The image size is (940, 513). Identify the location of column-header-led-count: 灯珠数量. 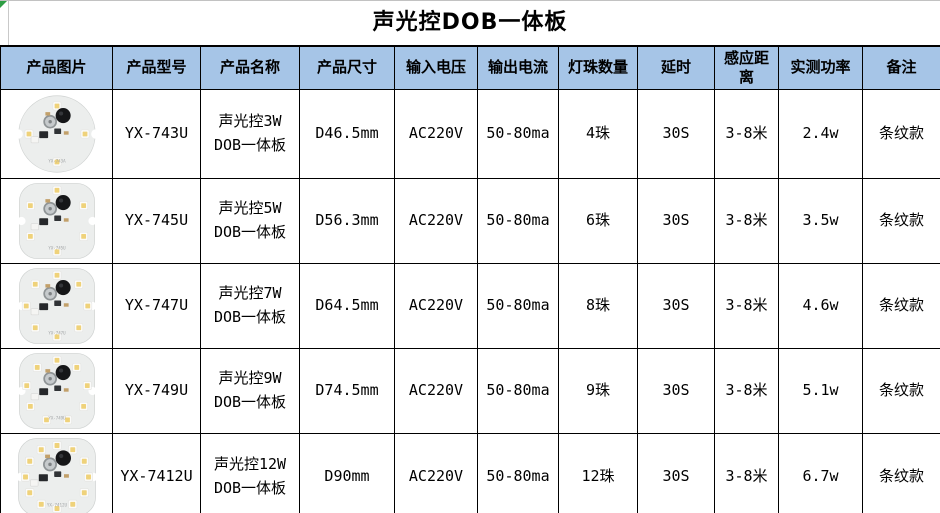
(598, 67).